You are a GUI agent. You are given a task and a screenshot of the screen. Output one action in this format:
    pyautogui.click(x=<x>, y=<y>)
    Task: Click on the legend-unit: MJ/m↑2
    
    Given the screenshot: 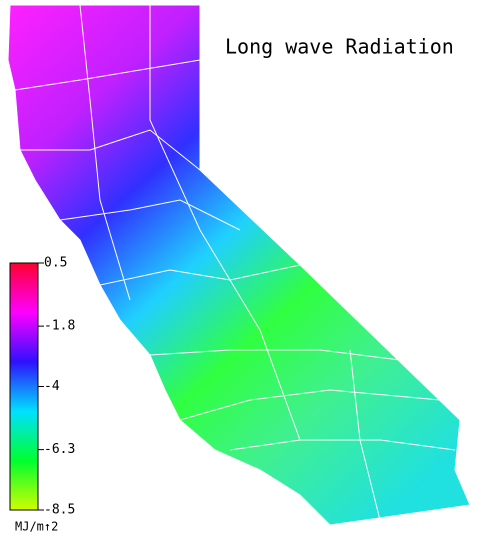 What is the action you would take?
    pyautogui.click(x=36, y=527)
    